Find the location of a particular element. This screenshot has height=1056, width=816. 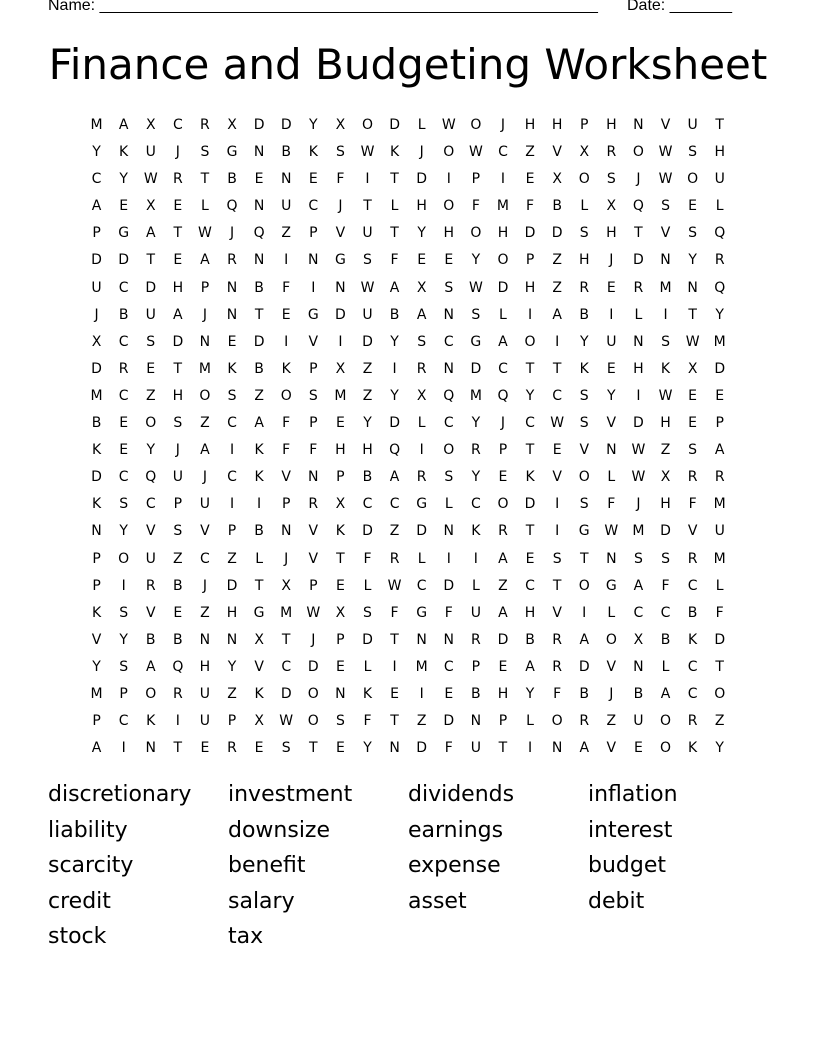

grid-letter: J is located at coordinates (638, 504).